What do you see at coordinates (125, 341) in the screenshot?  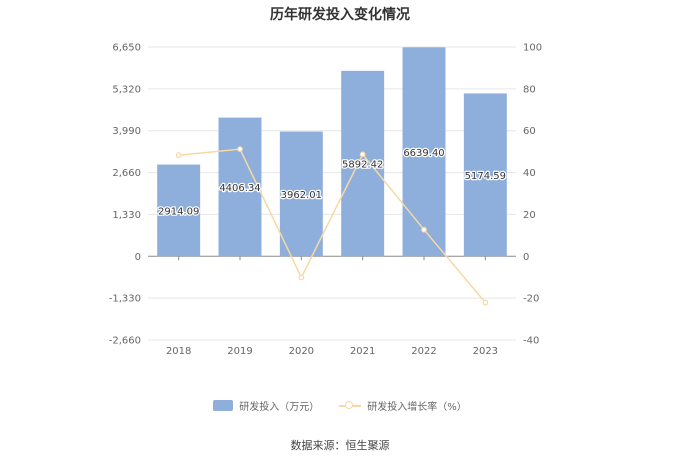 I see `y-left-tick-label: -2,660` at bounding box center [125, 341].